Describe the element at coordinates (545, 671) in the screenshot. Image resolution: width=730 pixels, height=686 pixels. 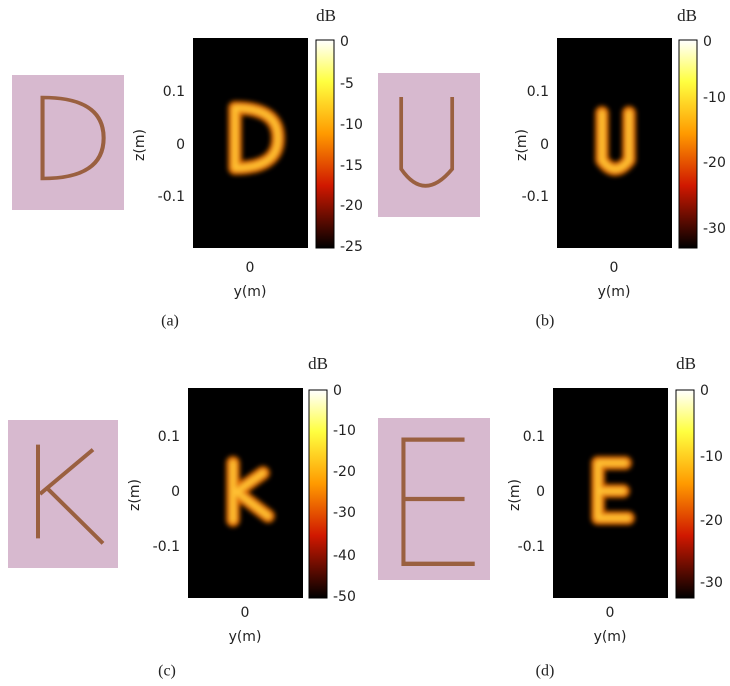
I see `caption: (d)` at that location.